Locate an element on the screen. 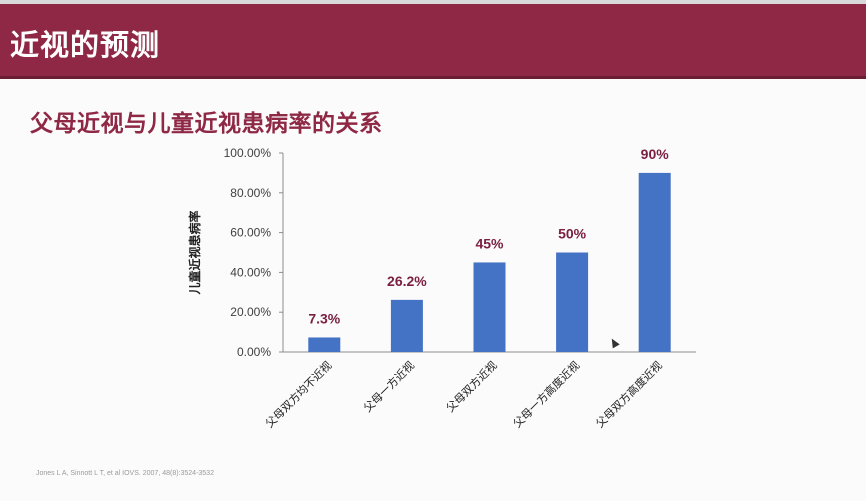 Image resolution: width=866 pixels, height=501 pixels. category-label: 父母一方高度近视 is located at coordinates (546, 394).